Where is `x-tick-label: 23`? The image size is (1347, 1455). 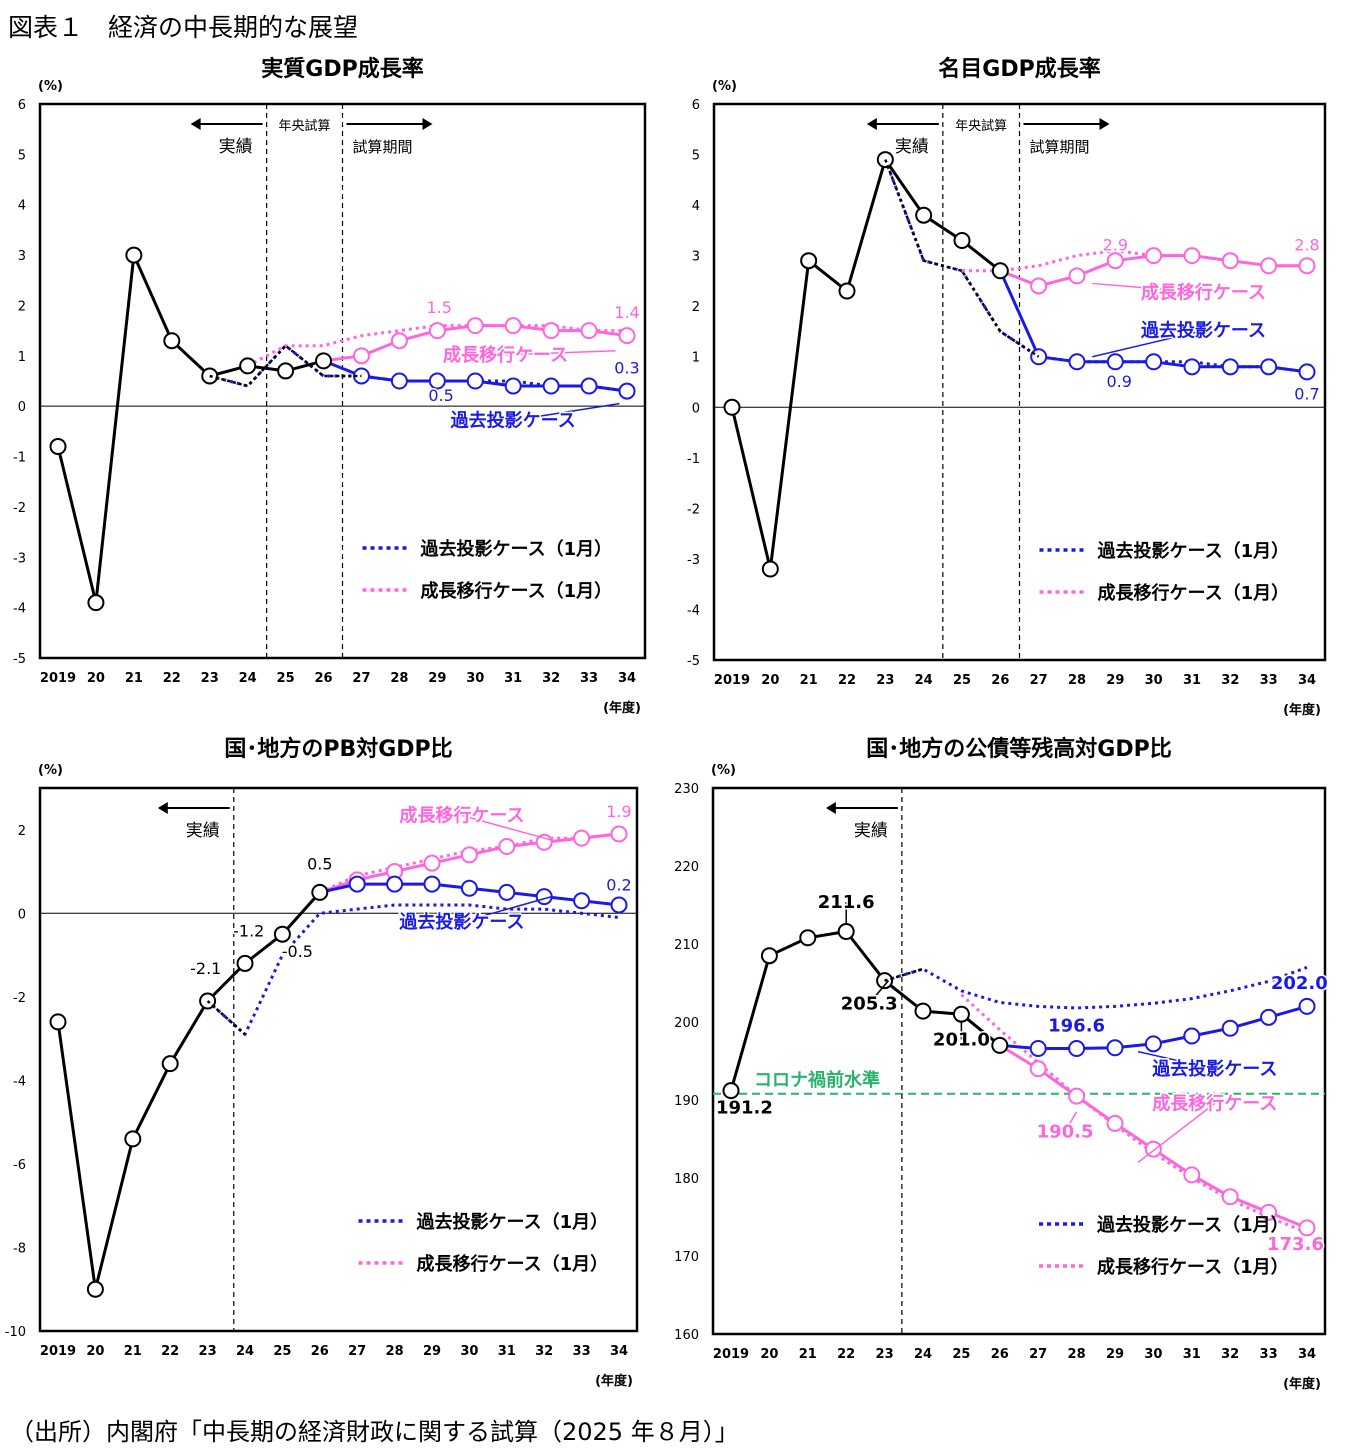
x-tick-label: 23 is located at coordinates (885, 680).